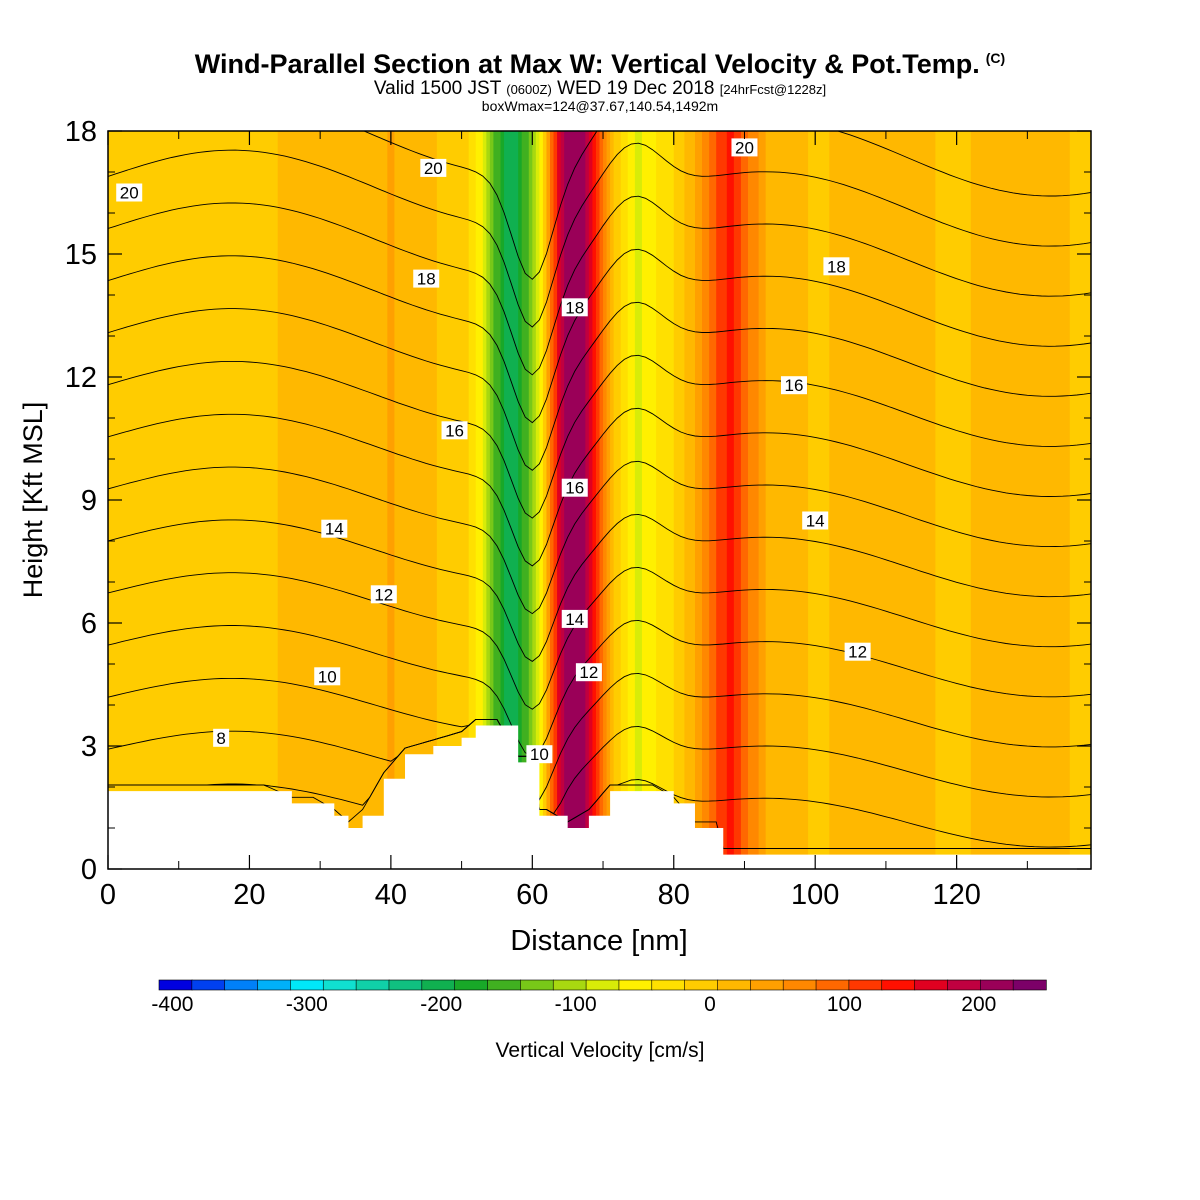 The image size is (1200, 1200). What do you see at coordinates (574, 307) in the screenshot?
I see `contour-label: 18` at bounding box center [574, 307].